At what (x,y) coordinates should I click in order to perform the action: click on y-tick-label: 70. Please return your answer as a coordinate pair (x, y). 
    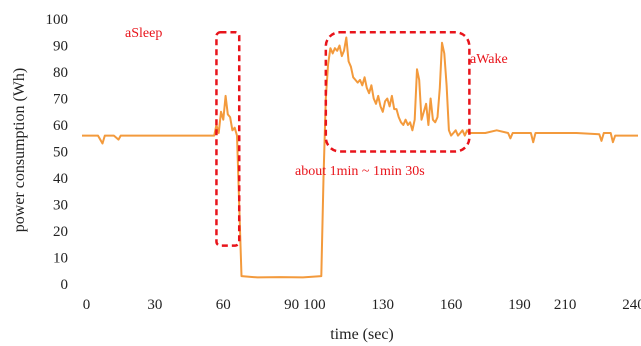
    Looking at the image, I should click on (60, 100).